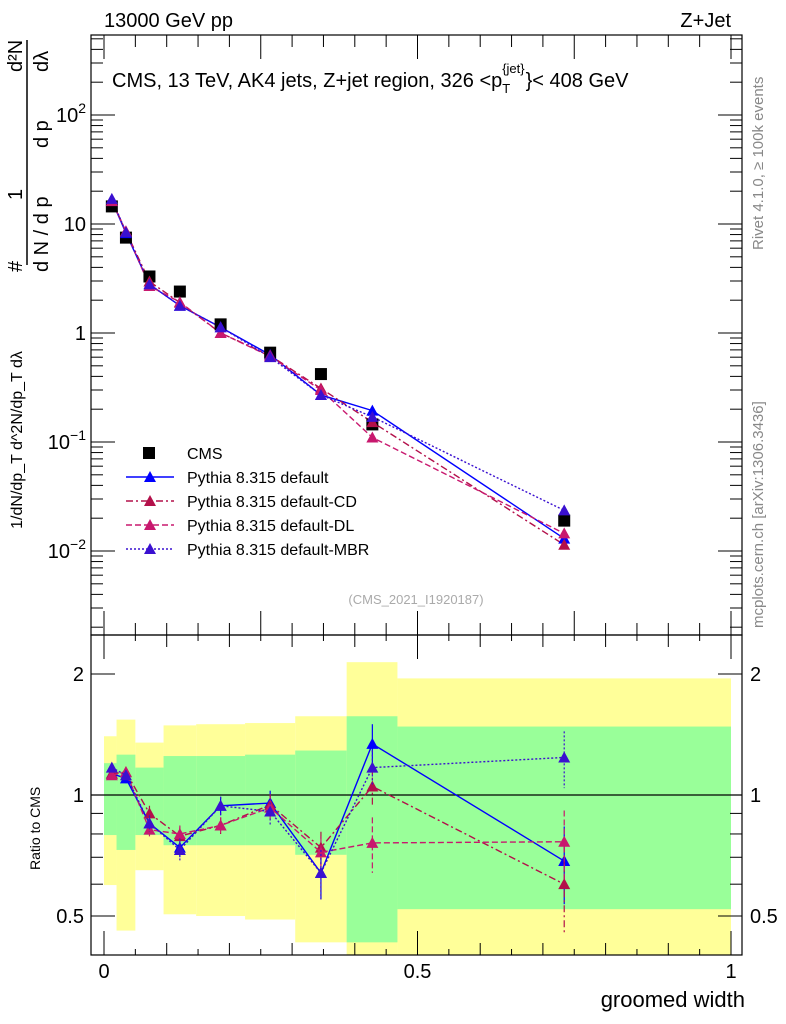 Image resolution: width=786 pixels, height=1024 pixels. I want to click on ratio-y-tick-label-left: 2, so click(78, 675).